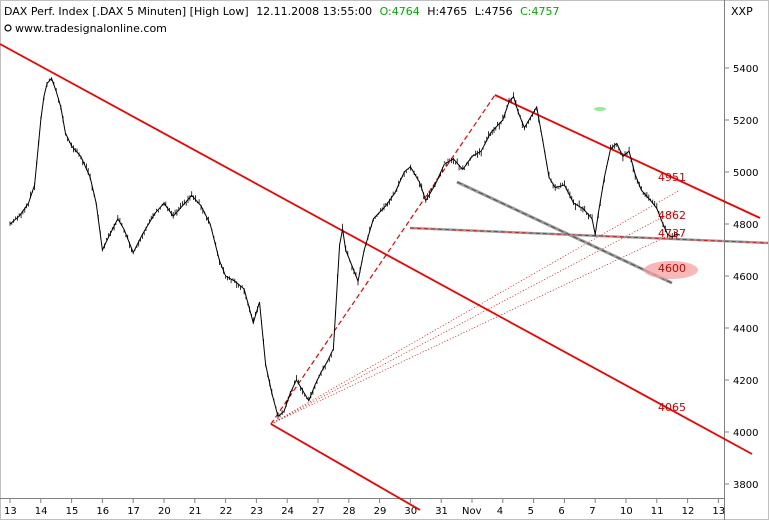  I want to click on level-label-4600: 4600, so click(672, 268).